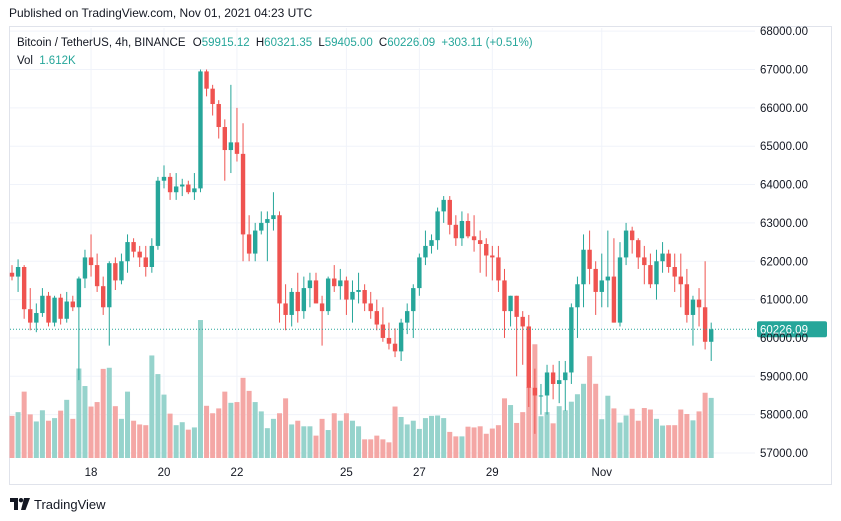 Image resolution: width=841 pixels, height=521 pixels. I want to click on price-tick-label: 67000.00, so click(784, 71).